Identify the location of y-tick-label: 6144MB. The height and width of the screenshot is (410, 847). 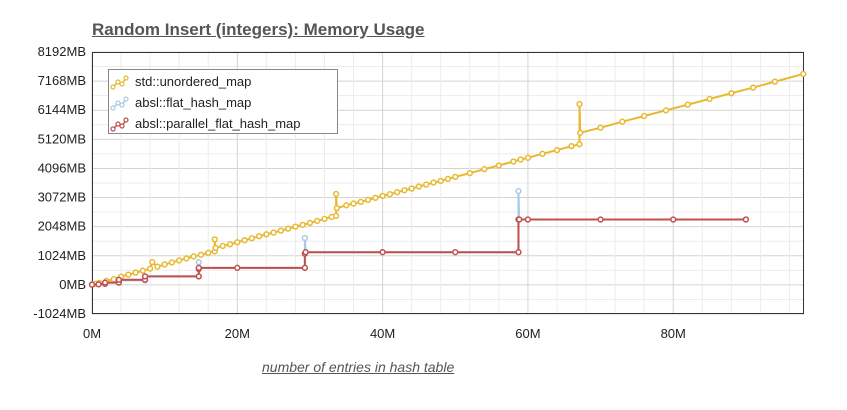
(62, 109).